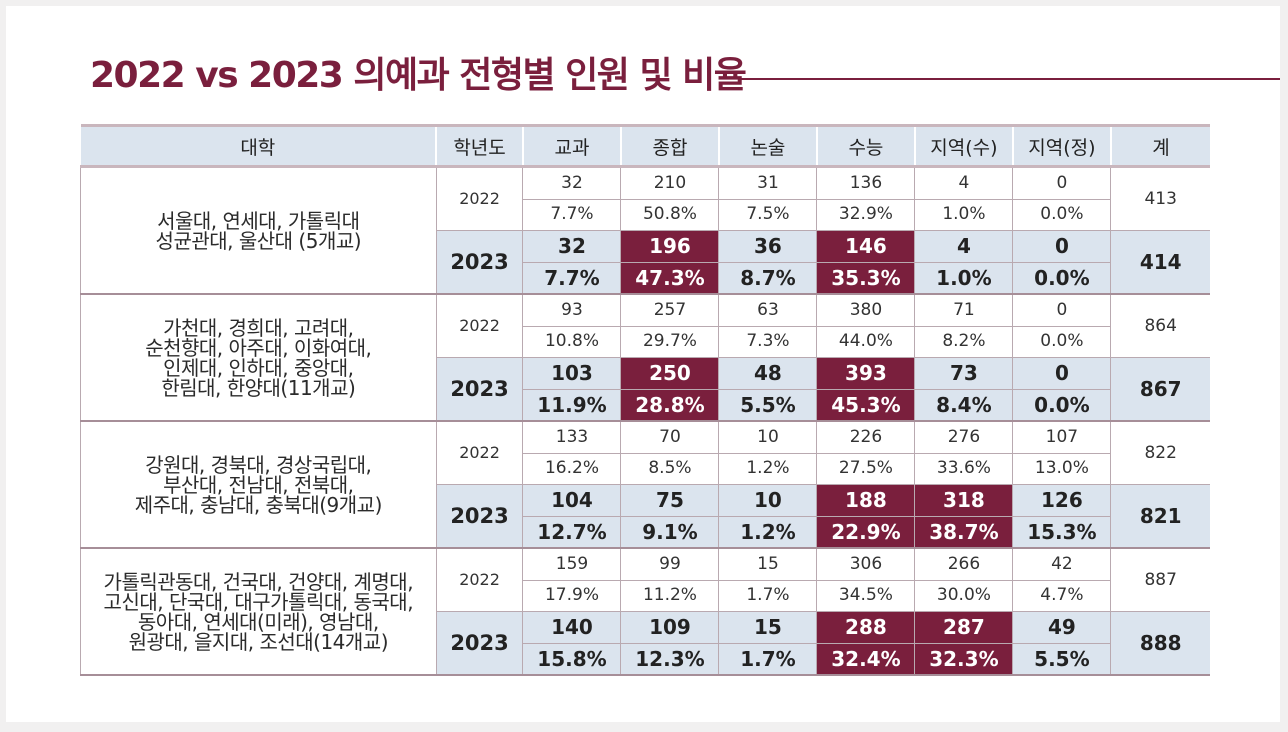  What do you see at coordinates (258, 347) in the screenshot?
I see `university-line: 순천향대, 아주대, 이화여대,` at bounding box center [258, 347].